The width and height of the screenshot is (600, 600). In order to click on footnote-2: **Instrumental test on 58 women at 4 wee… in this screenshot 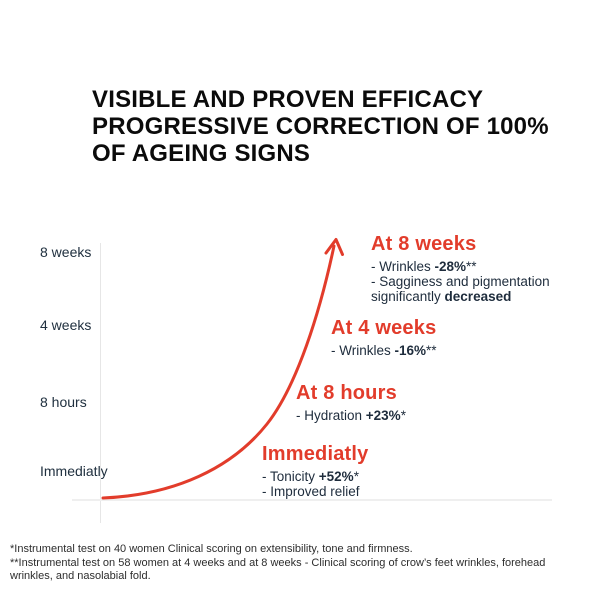, I will do `click(278, 569)`.